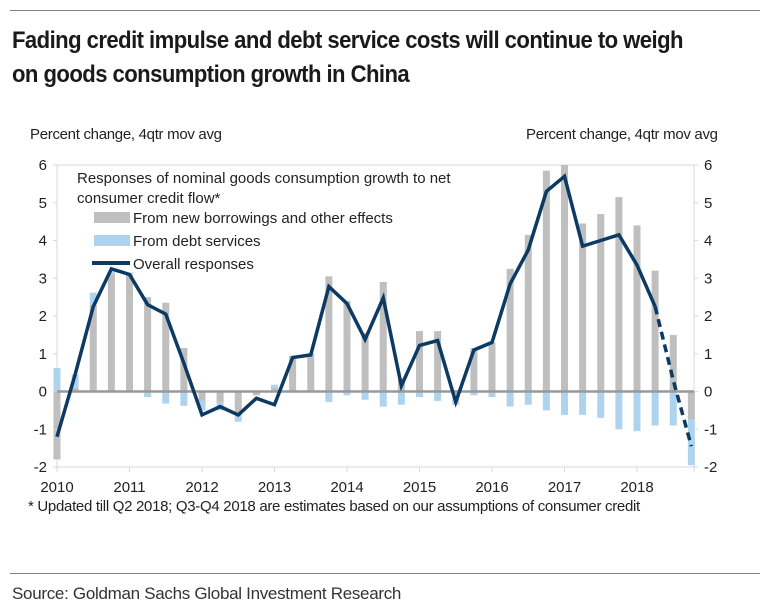 Image resolution: width=770 pixels, height=611 pixels. Describe the element at coordinates (346, 487) in the screenshot. I see `x-tick-label: 2014` at that location.